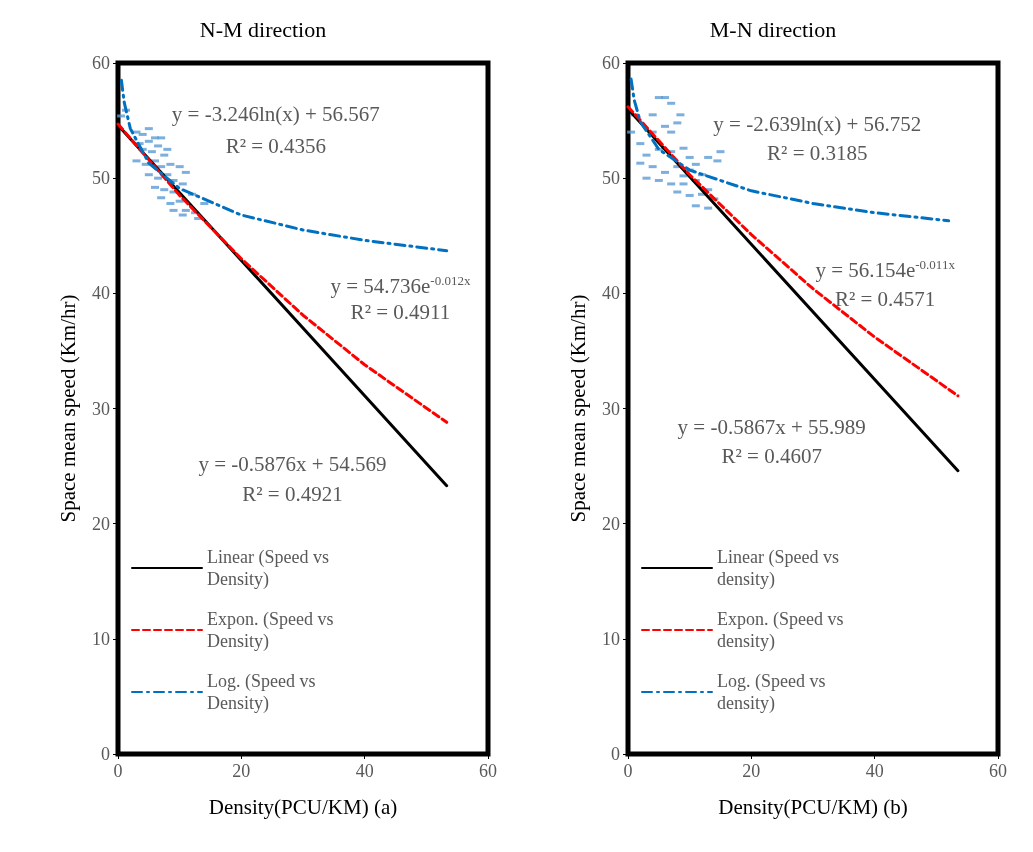  I want to click on legend-label: Expon. (Speed vs Density), so click(272, 630).